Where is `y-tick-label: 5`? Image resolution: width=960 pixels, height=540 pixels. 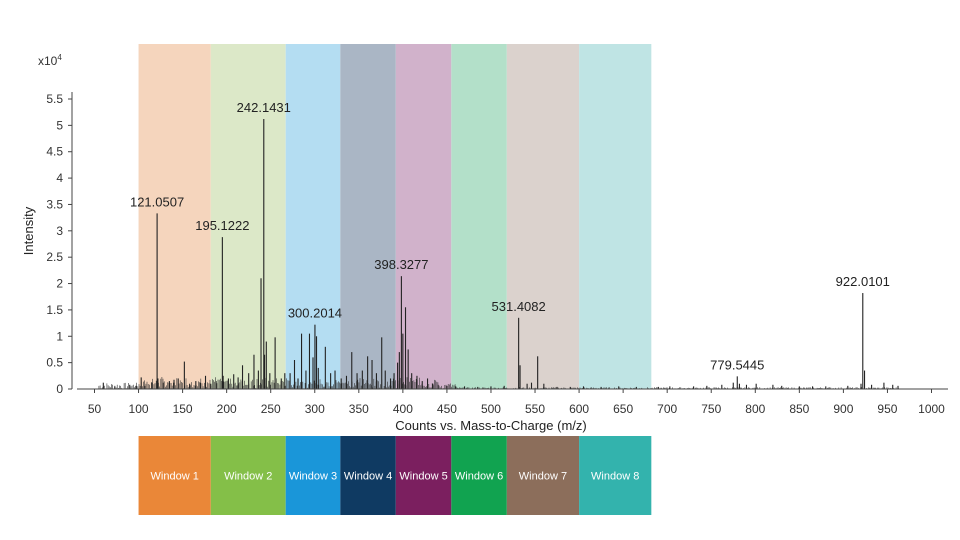
y-tick-label: 5 is located at coordinates (59, 125).